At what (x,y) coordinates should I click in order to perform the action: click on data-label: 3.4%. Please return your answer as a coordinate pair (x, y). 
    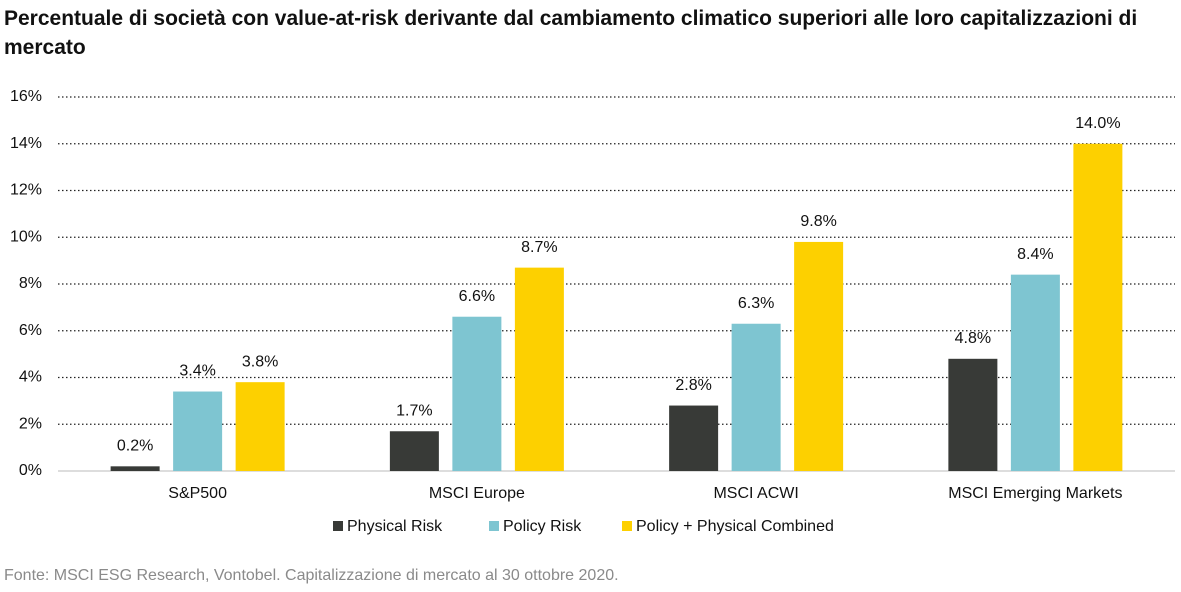
    Looking at the image, I should click on (197, 371).